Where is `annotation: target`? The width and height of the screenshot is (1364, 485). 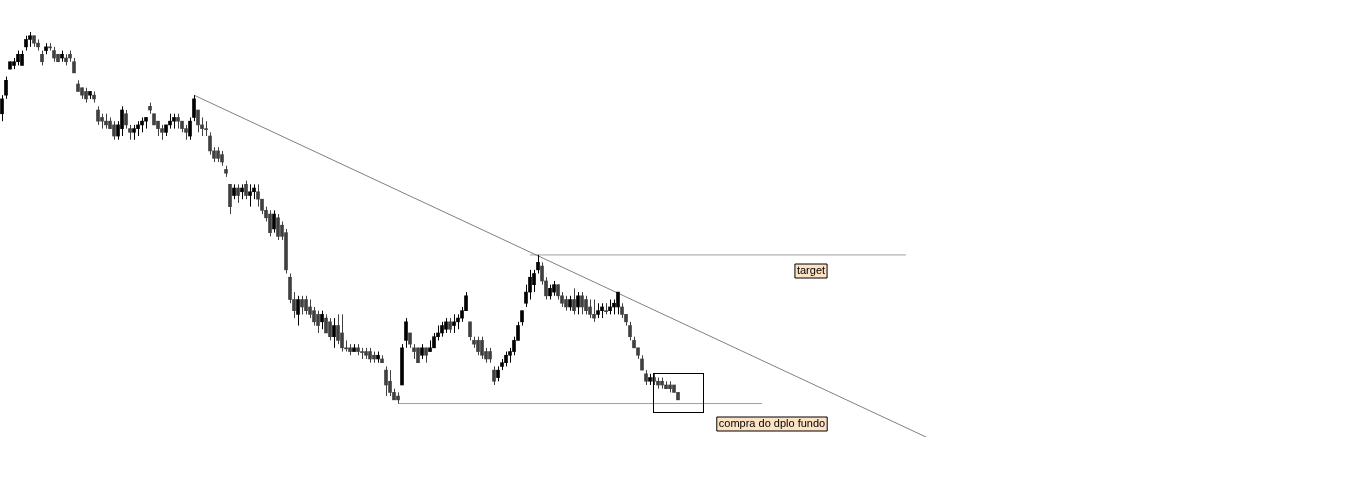 annotation: target is located at coordinates (811, 270).